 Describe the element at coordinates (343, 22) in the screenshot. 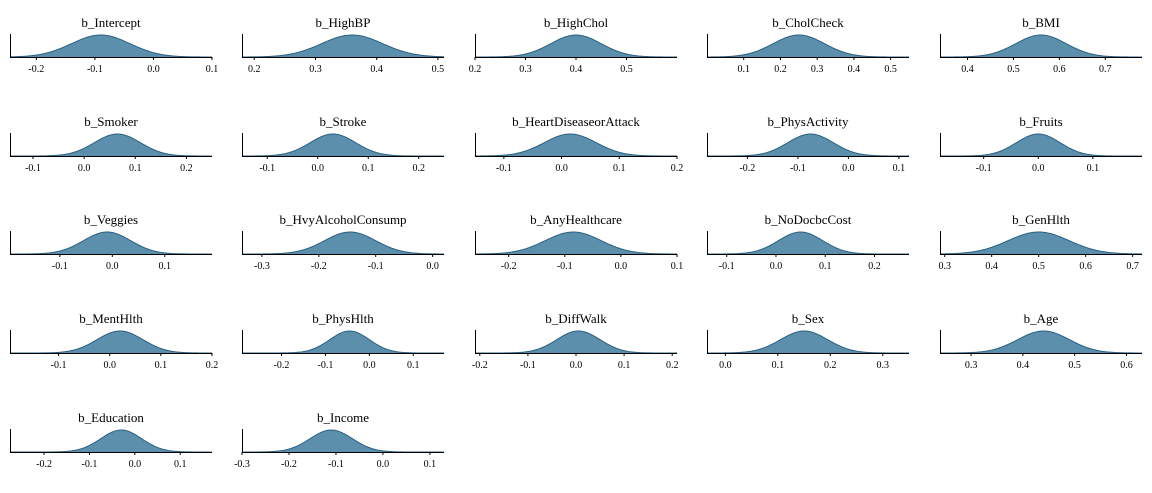

I see `panel-title: b_HighBP` at that location.